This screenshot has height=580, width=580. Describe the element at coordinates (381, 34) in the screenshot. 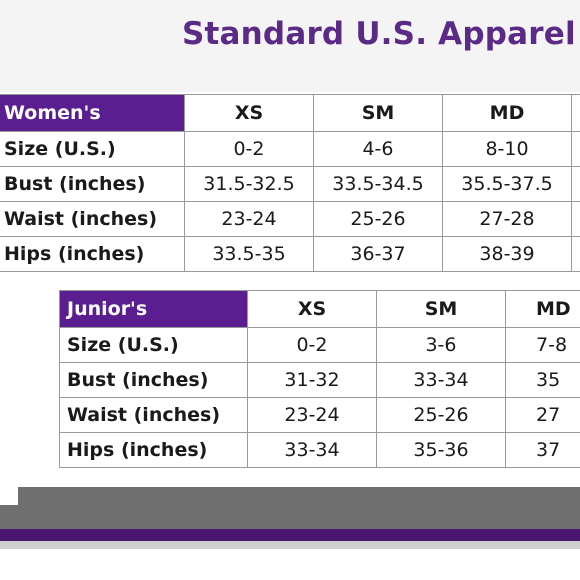

I see `page-title: Standard U.S. Apparel S` at that location.